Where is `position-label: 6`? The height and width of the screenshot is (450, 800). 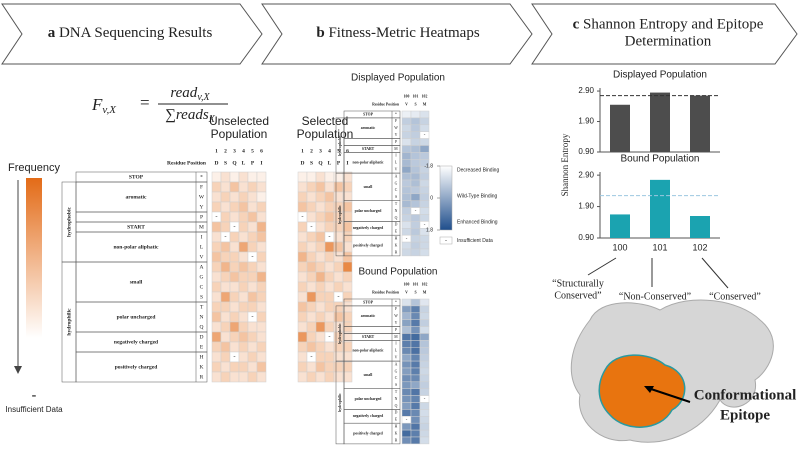
position-label: 6 is located at coordinates (347, 151).